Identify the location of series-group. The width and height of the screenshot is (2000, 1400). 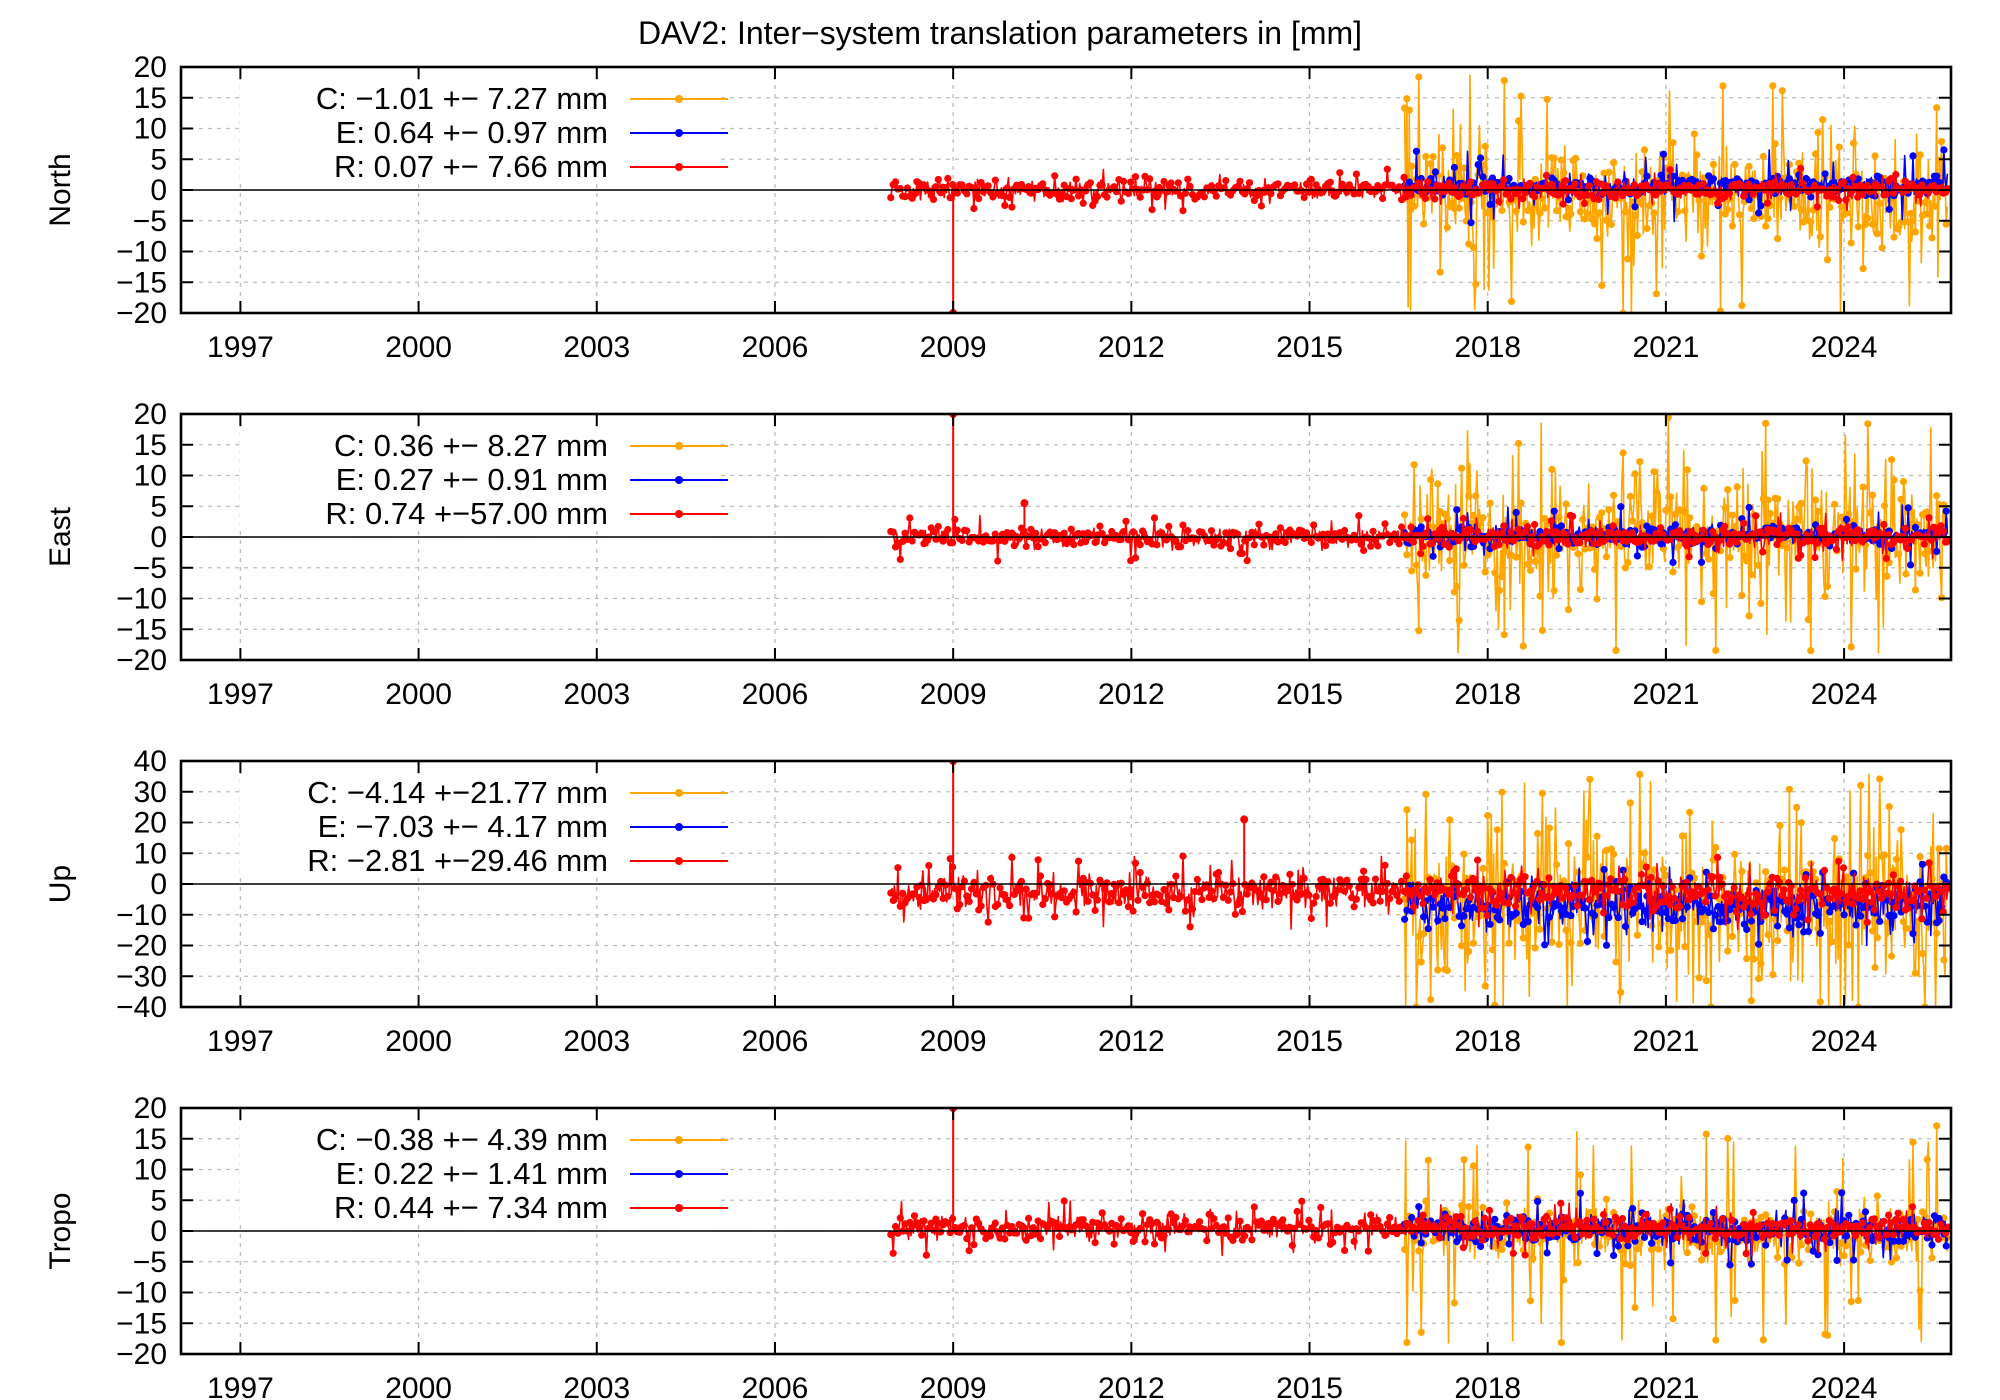
(1419, 193).